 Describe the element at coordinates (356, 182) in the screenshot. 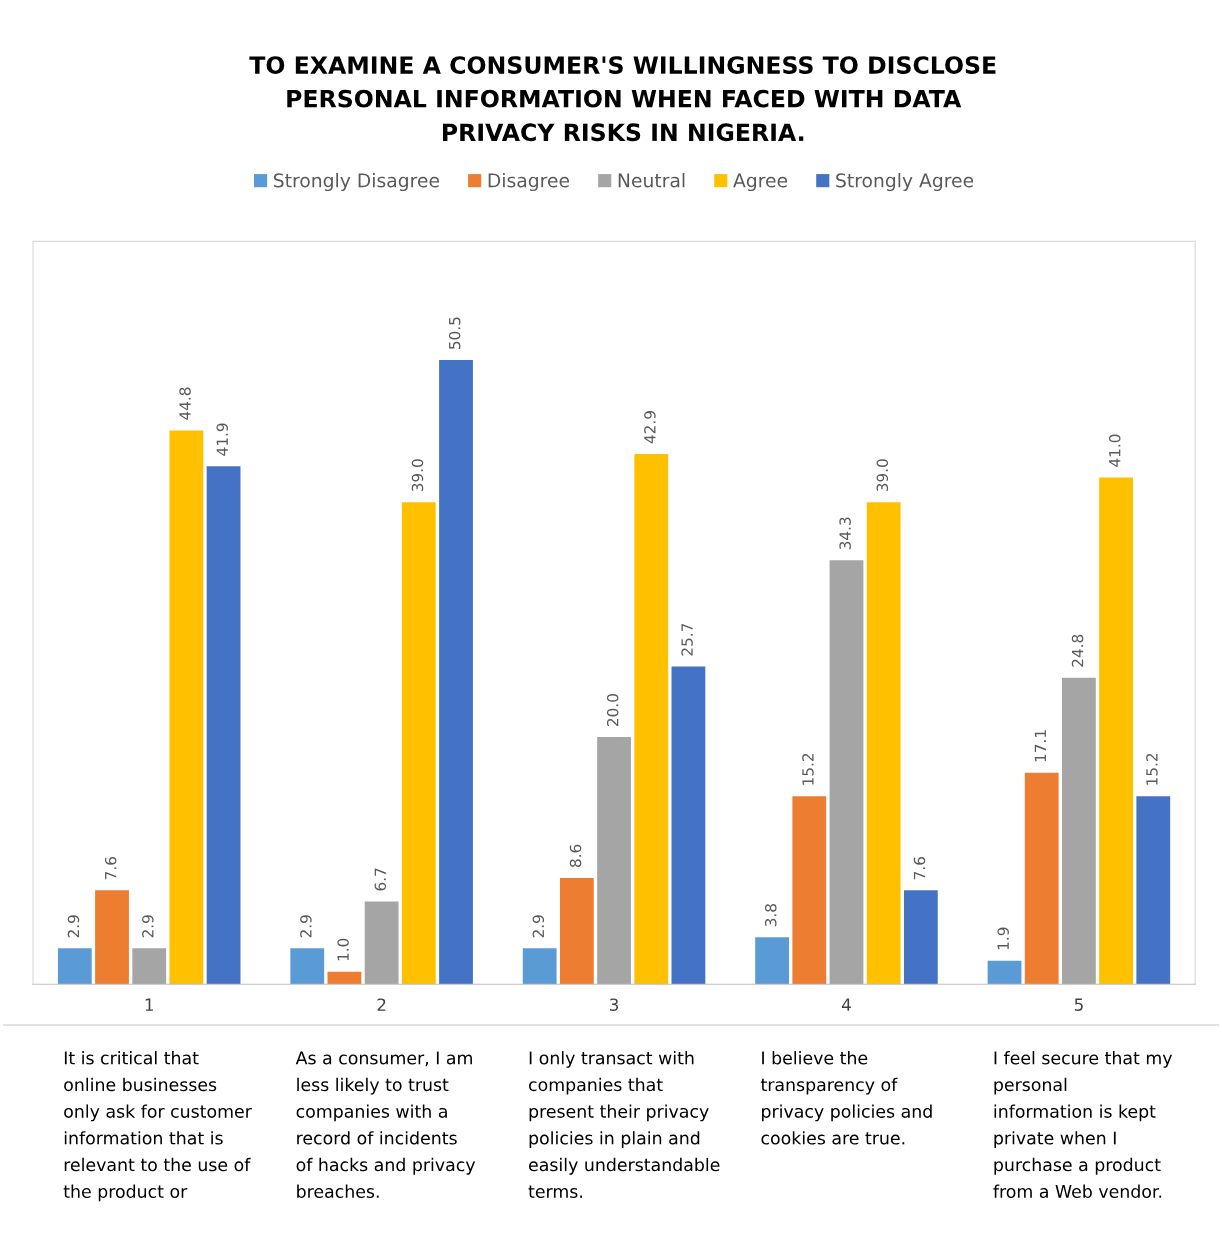

I see `legend-label: Strongly Disagree` at that location.